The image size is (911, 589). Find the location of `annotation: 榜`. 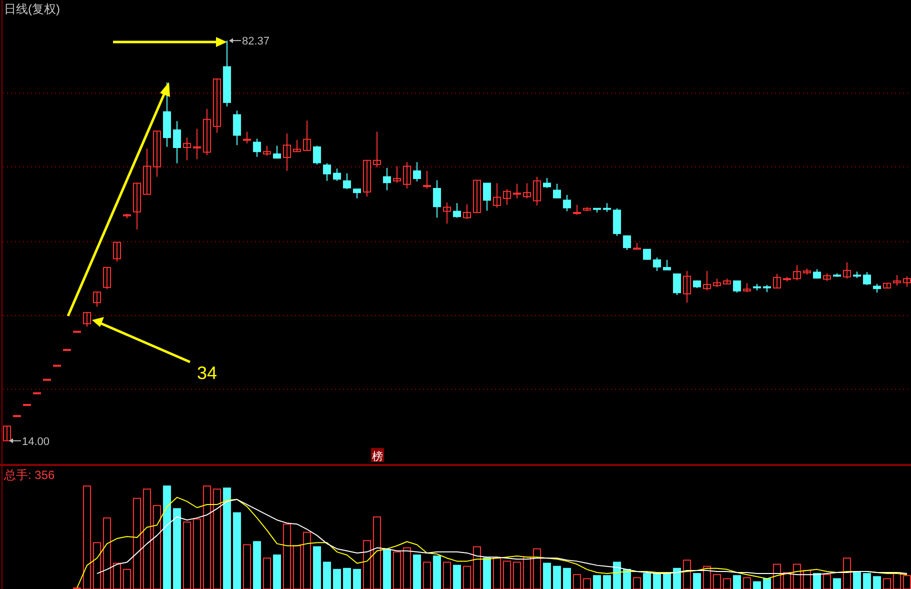

annotation: 榜 is located at coordinates (377, 456).